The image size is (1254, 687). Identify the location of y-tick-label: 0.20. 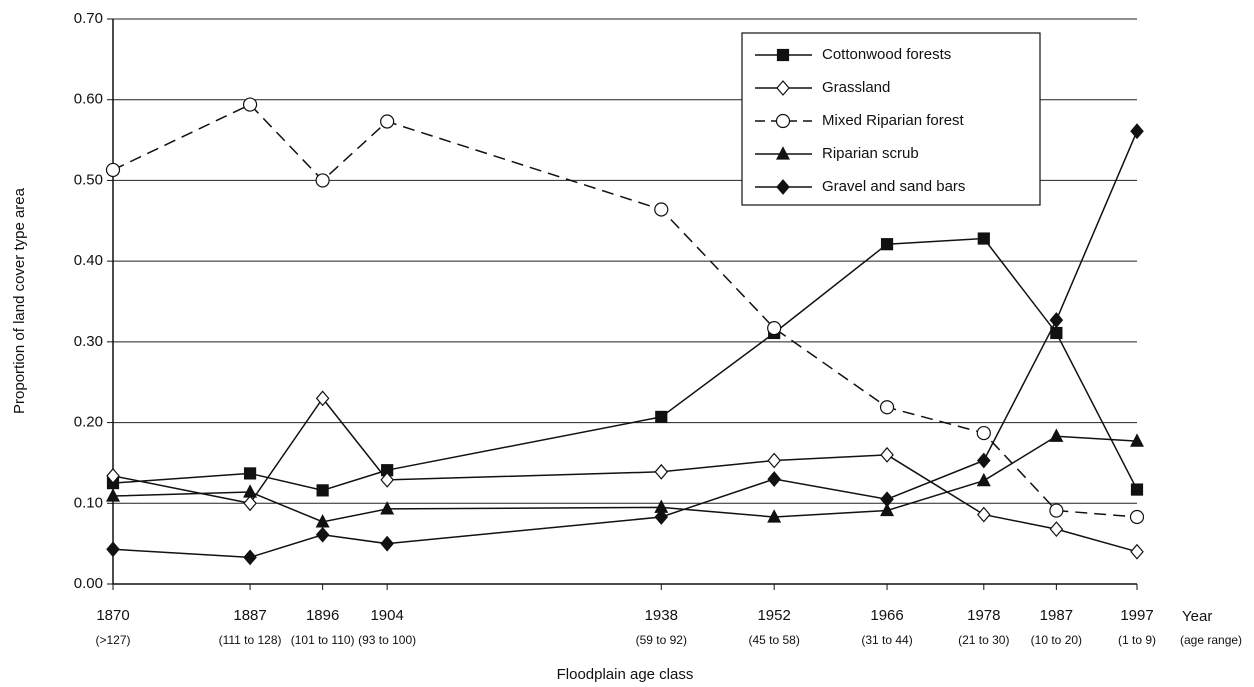
(88, 422).